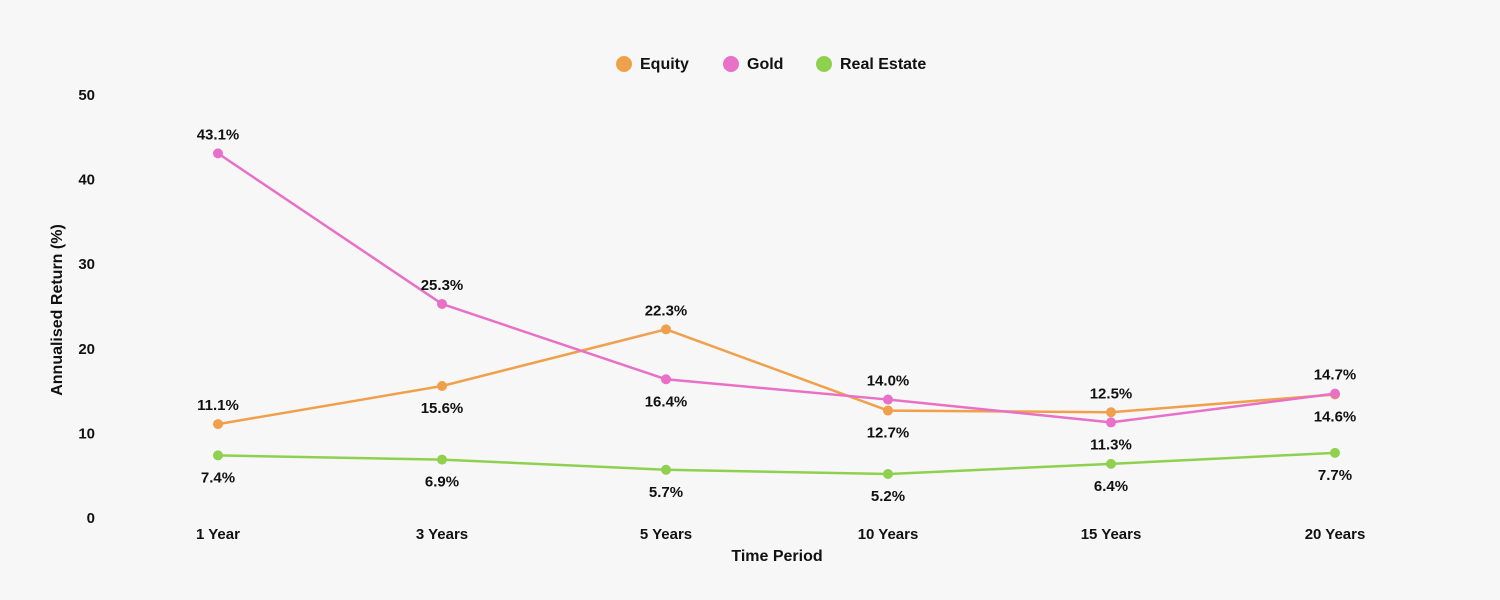  Describe the element at coordinates (1335, 416) in the screenshot. I see `data-label: 14.6%` at that location.